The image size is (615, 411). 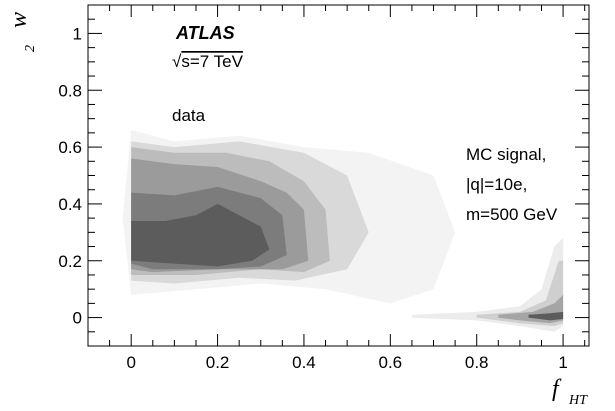 I want to click on x-axis-title-sub: HT, so click(x=578, y=400).